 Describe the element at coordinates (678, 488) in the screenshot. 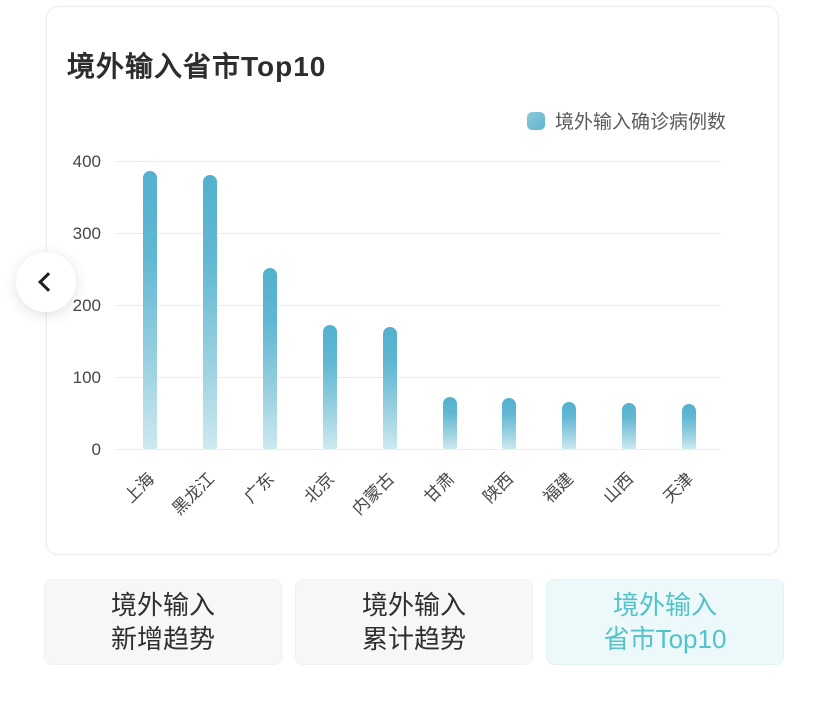

I see `x-tick-label: 天津` at that location.